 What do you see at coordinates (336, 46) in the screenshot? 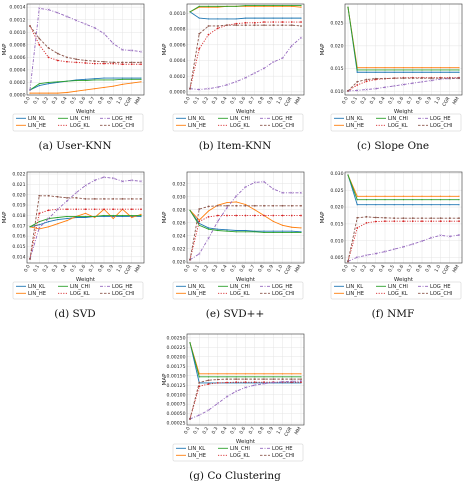
I see `y-tick-label: 0.020` at bounding box center [336, 46].